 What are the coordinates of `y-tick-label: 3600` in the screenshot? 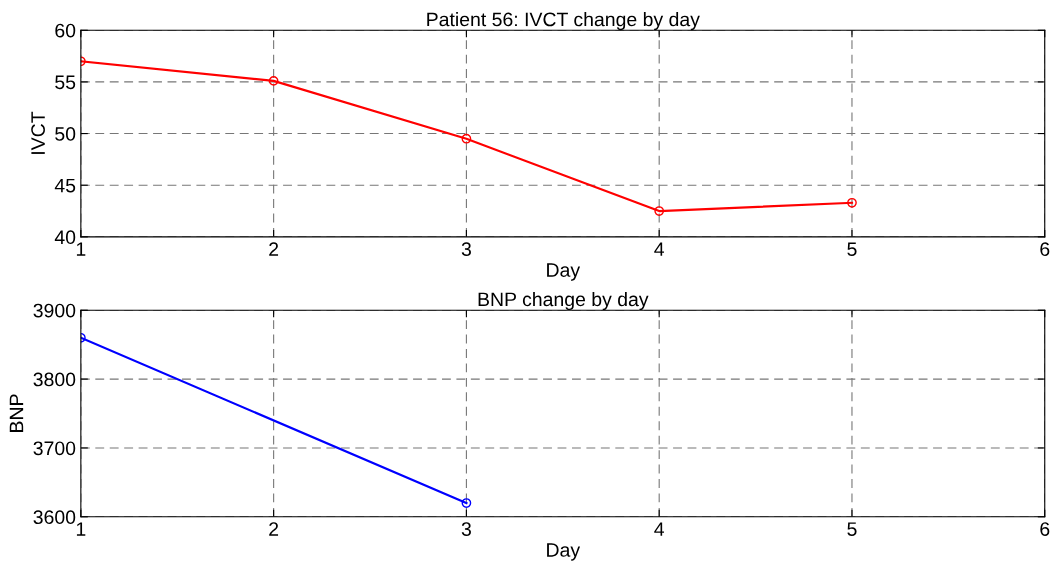 It's located at (54, 517).